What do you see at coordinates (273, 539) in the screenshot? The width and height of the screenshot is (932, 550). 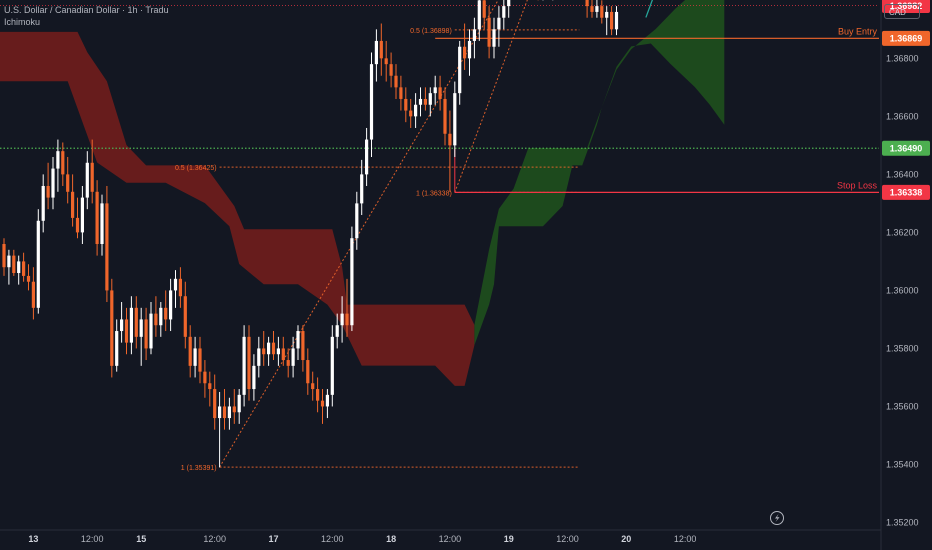 I see `time-tick: 17` at bounding box center [273, 539].